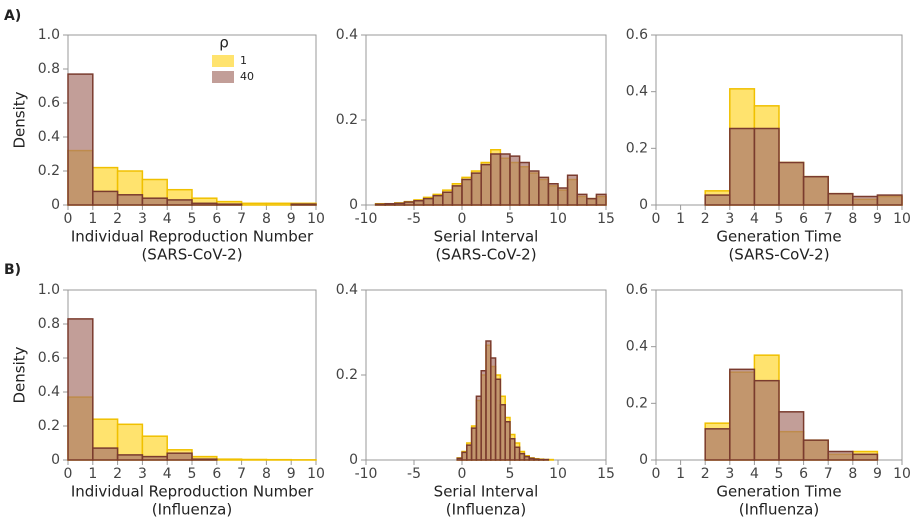  I want to click on x-tick-label: 15, so click(606, 219).